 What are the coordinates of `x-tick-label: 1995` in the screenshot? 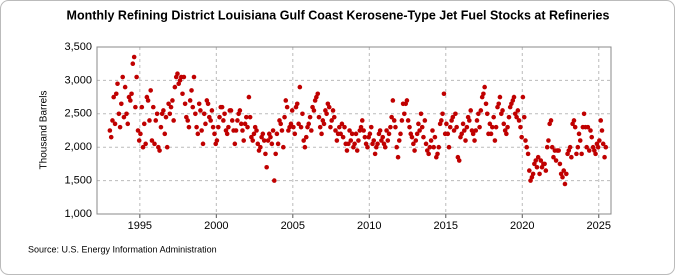 It's located at (140, 226).